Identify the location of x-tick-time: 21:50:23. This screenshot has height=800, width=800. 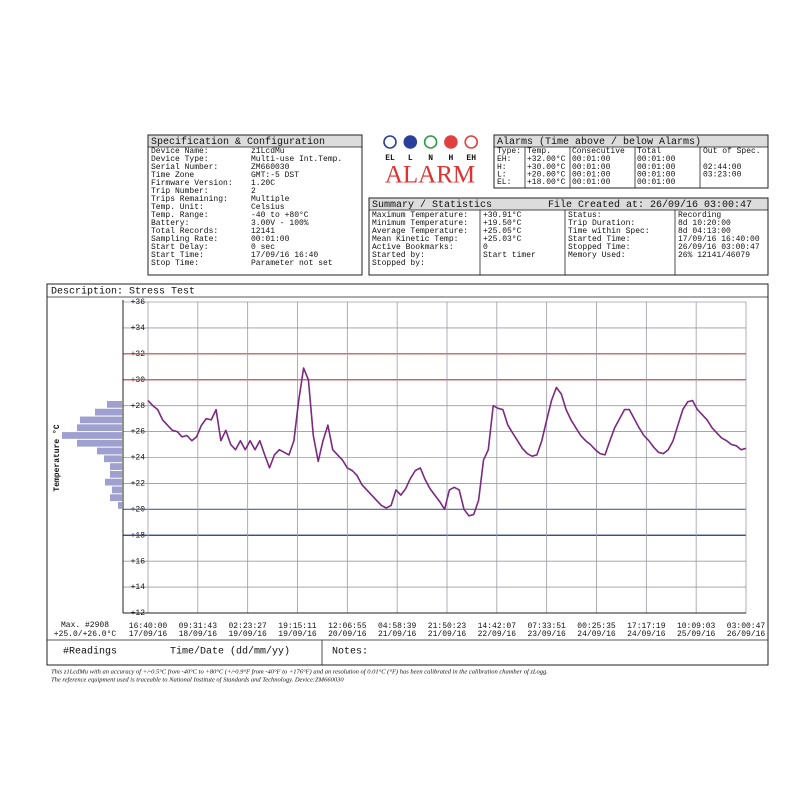
(447, 626).